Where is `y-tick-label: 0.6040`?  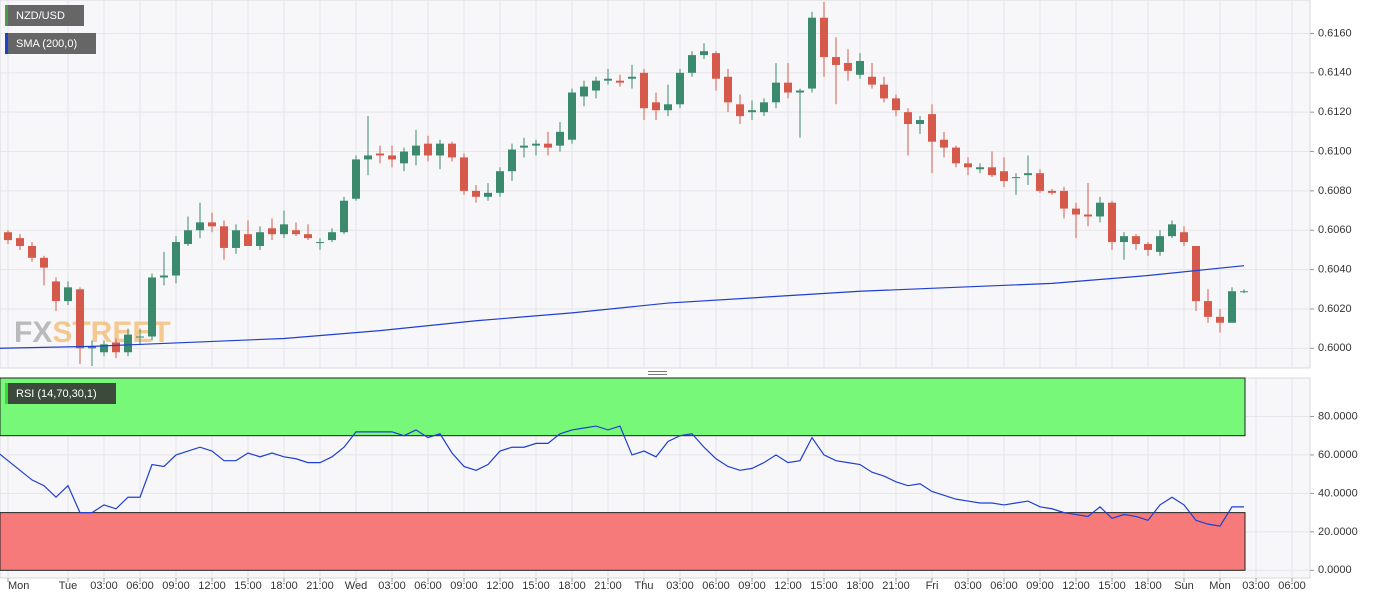 y-tick-label: 0.6040 is located at coordinates (1335, 270).